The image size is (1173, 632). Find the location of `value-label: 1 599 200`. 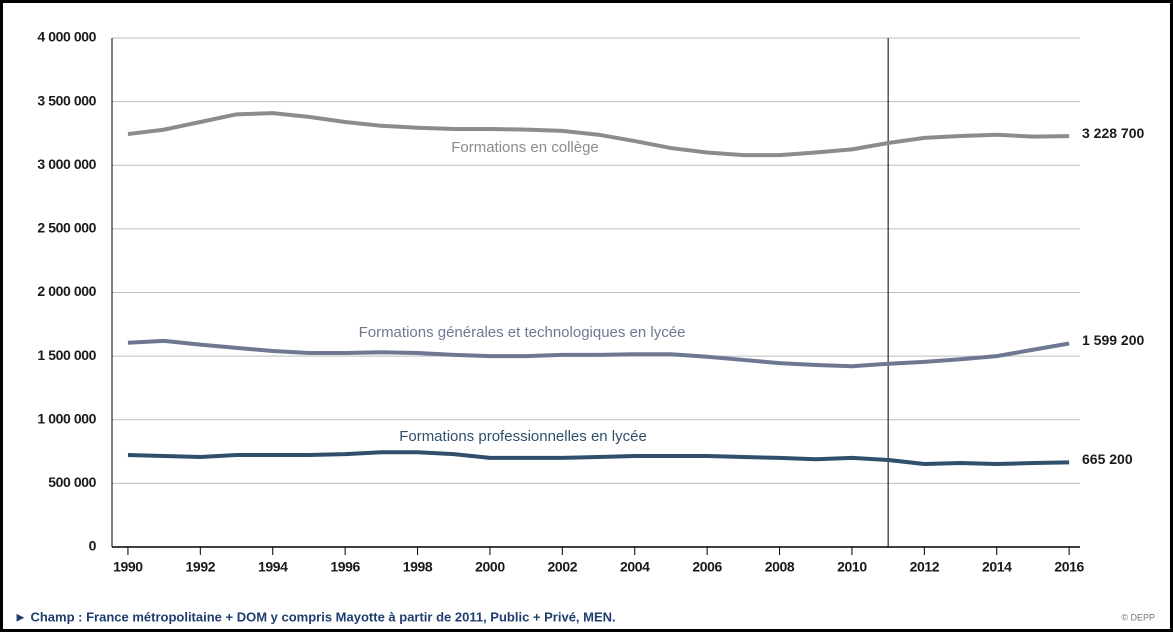

value-label: 1 599 200 is located at coordinates (1113, 340).